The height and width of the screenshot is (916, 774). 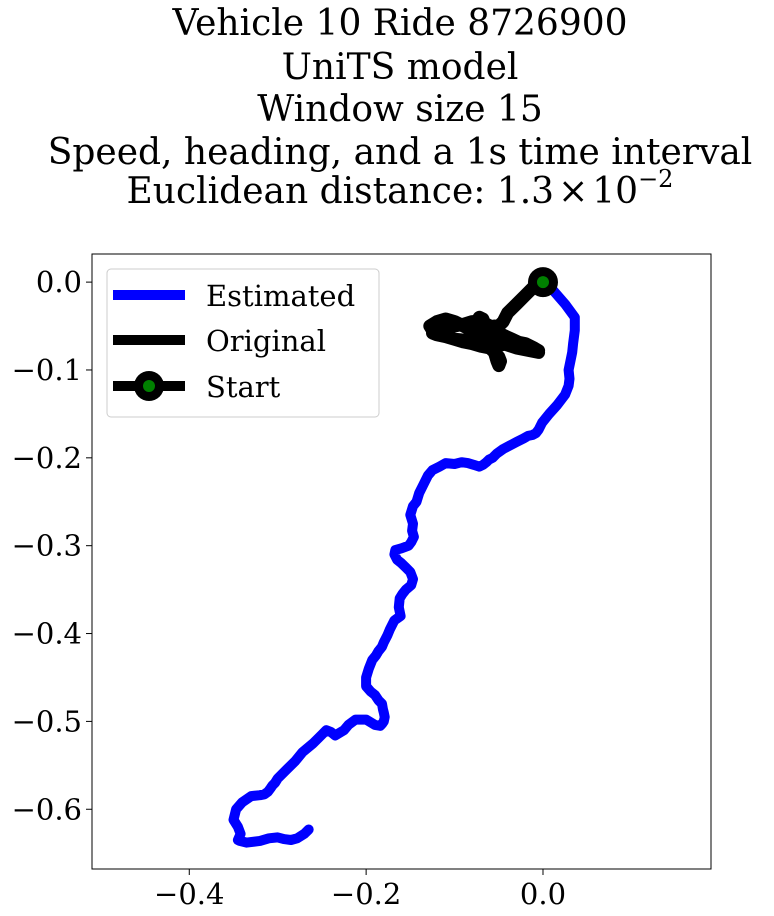 What do you see at coordinates (543, 894) in the screenshot?
I see `x-tick-label: 0.0` at bounding box center [543, 894].